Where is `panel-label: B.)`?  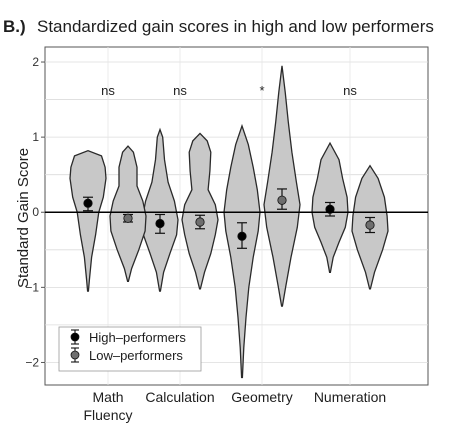 panel-label: B.) is located at coordinates (14, 26).